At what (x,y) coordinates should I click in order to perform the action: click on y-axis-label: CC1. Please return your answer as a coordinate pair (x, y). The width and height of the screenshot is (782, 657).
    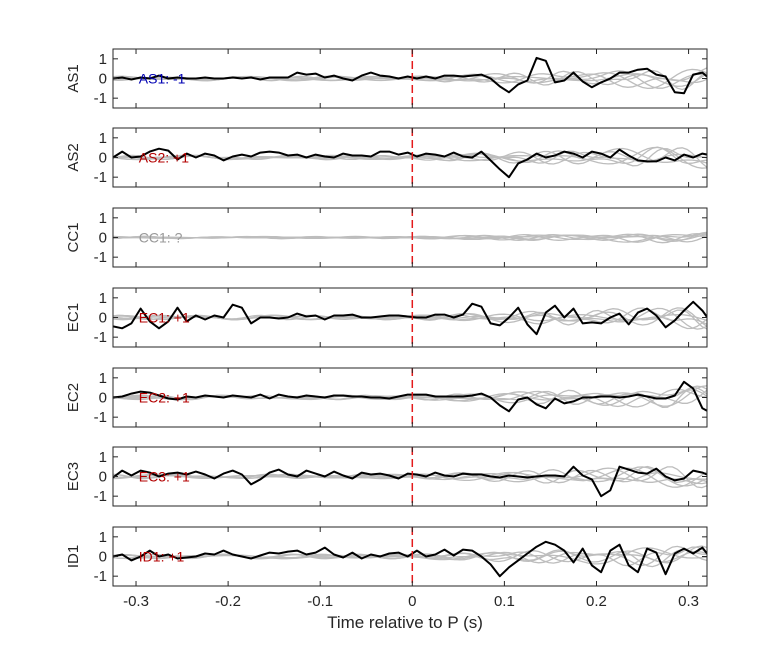
    Looking at the image, I should click on (73, 237).